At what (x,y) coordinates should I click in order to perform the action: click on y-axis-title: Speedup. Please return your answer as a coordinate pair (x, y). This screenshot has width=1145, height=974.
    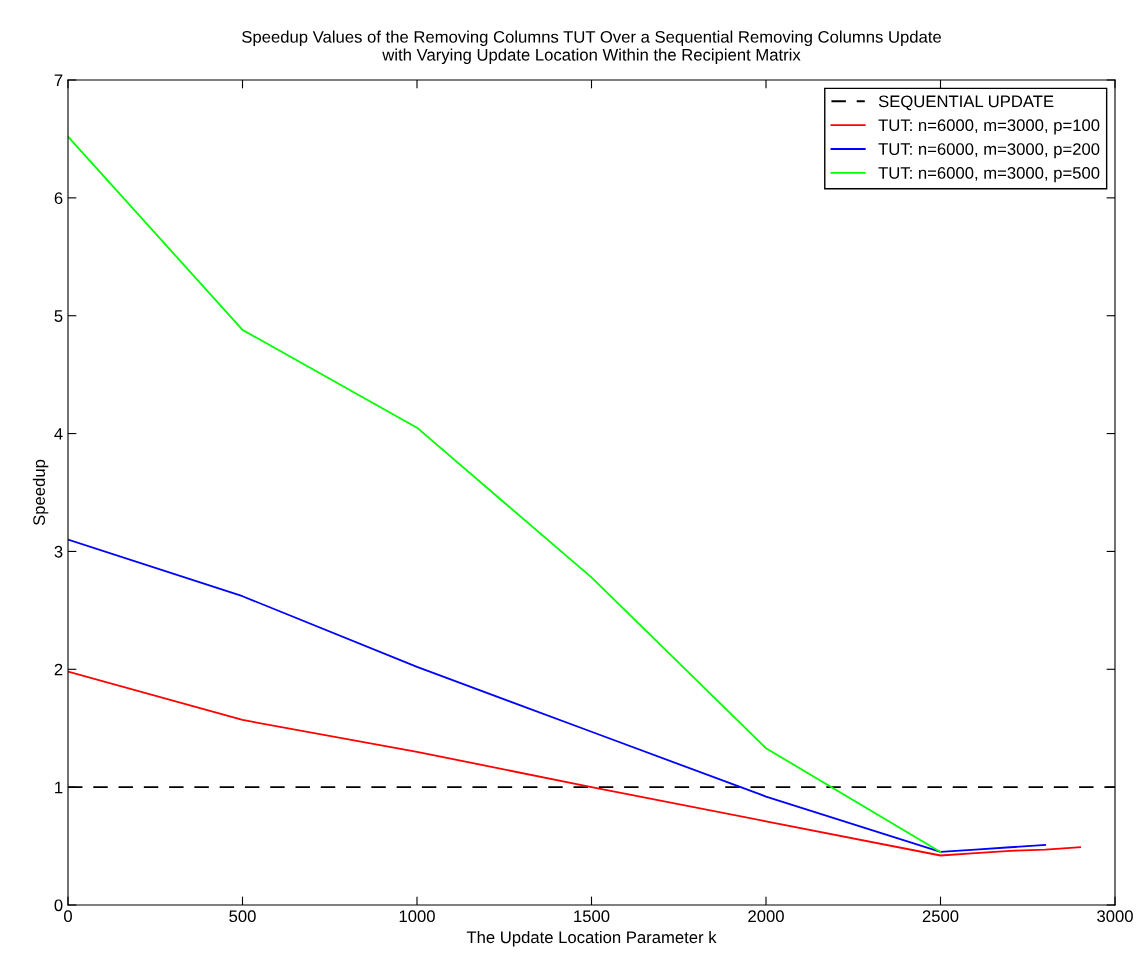
    Looking at the image, I should click on (40, 492).